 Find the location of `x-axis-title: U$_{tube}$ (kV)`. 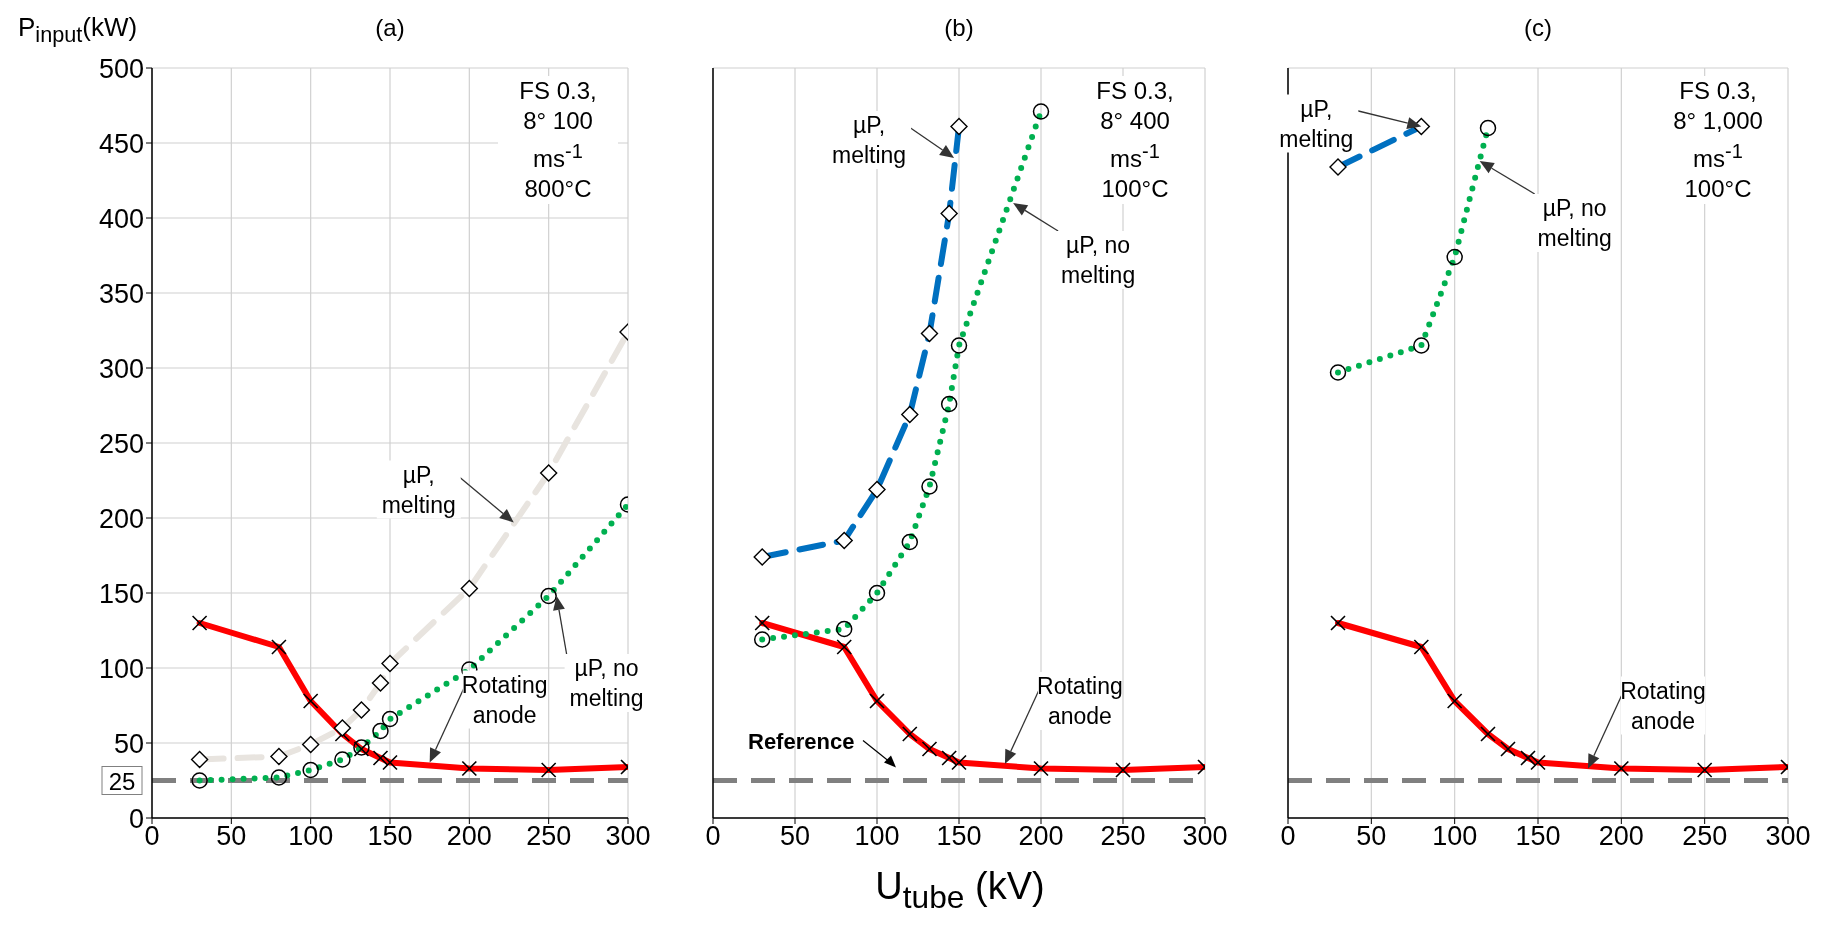

x-axis-title: U$_{tube}$ (kV) is located at coordinates (960, 890).